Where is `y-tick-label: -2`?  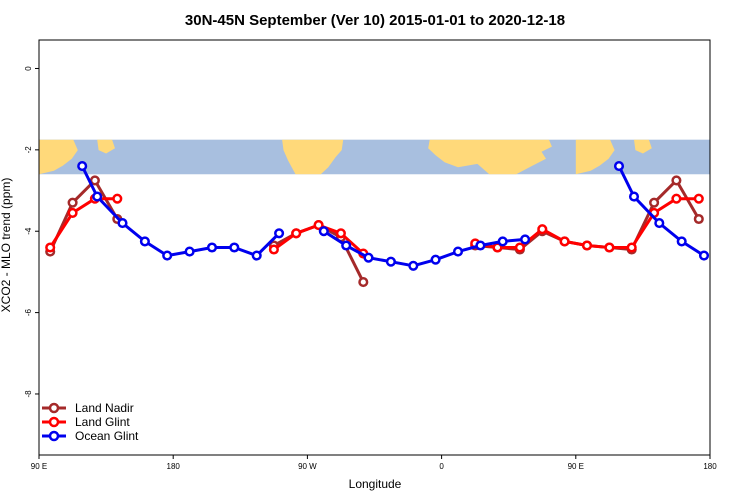 y-tick-label: -2 is located at coordinates (28, 150).